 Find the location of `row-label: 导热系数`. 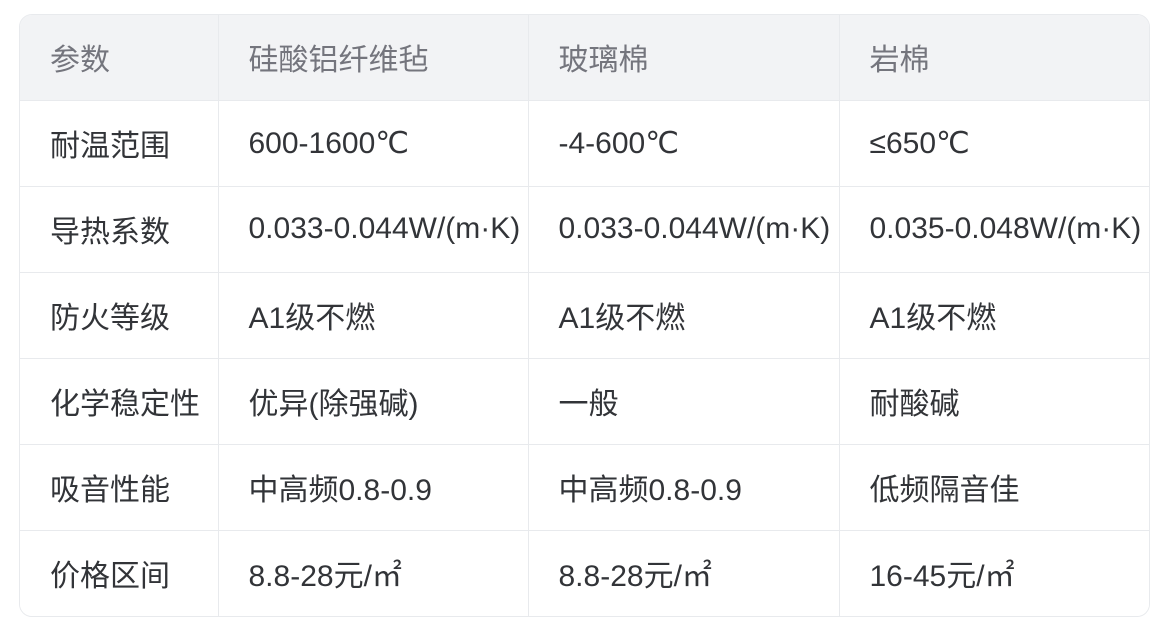

row-label: 导热系数 is located at coordinates (119, 229).